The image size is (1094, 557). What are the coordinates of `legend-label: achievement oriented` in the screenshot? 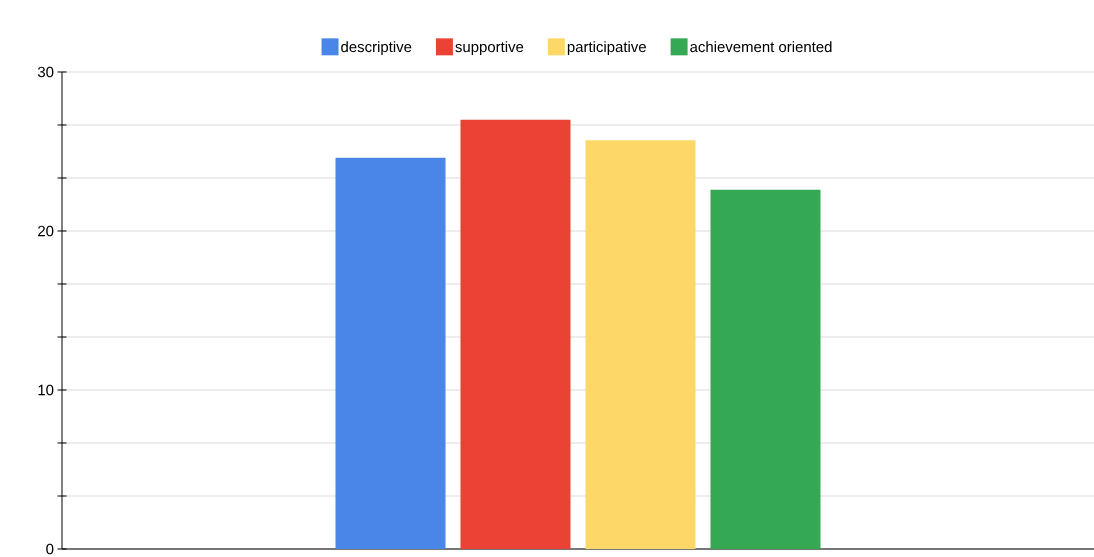 It's located at (761, 47).